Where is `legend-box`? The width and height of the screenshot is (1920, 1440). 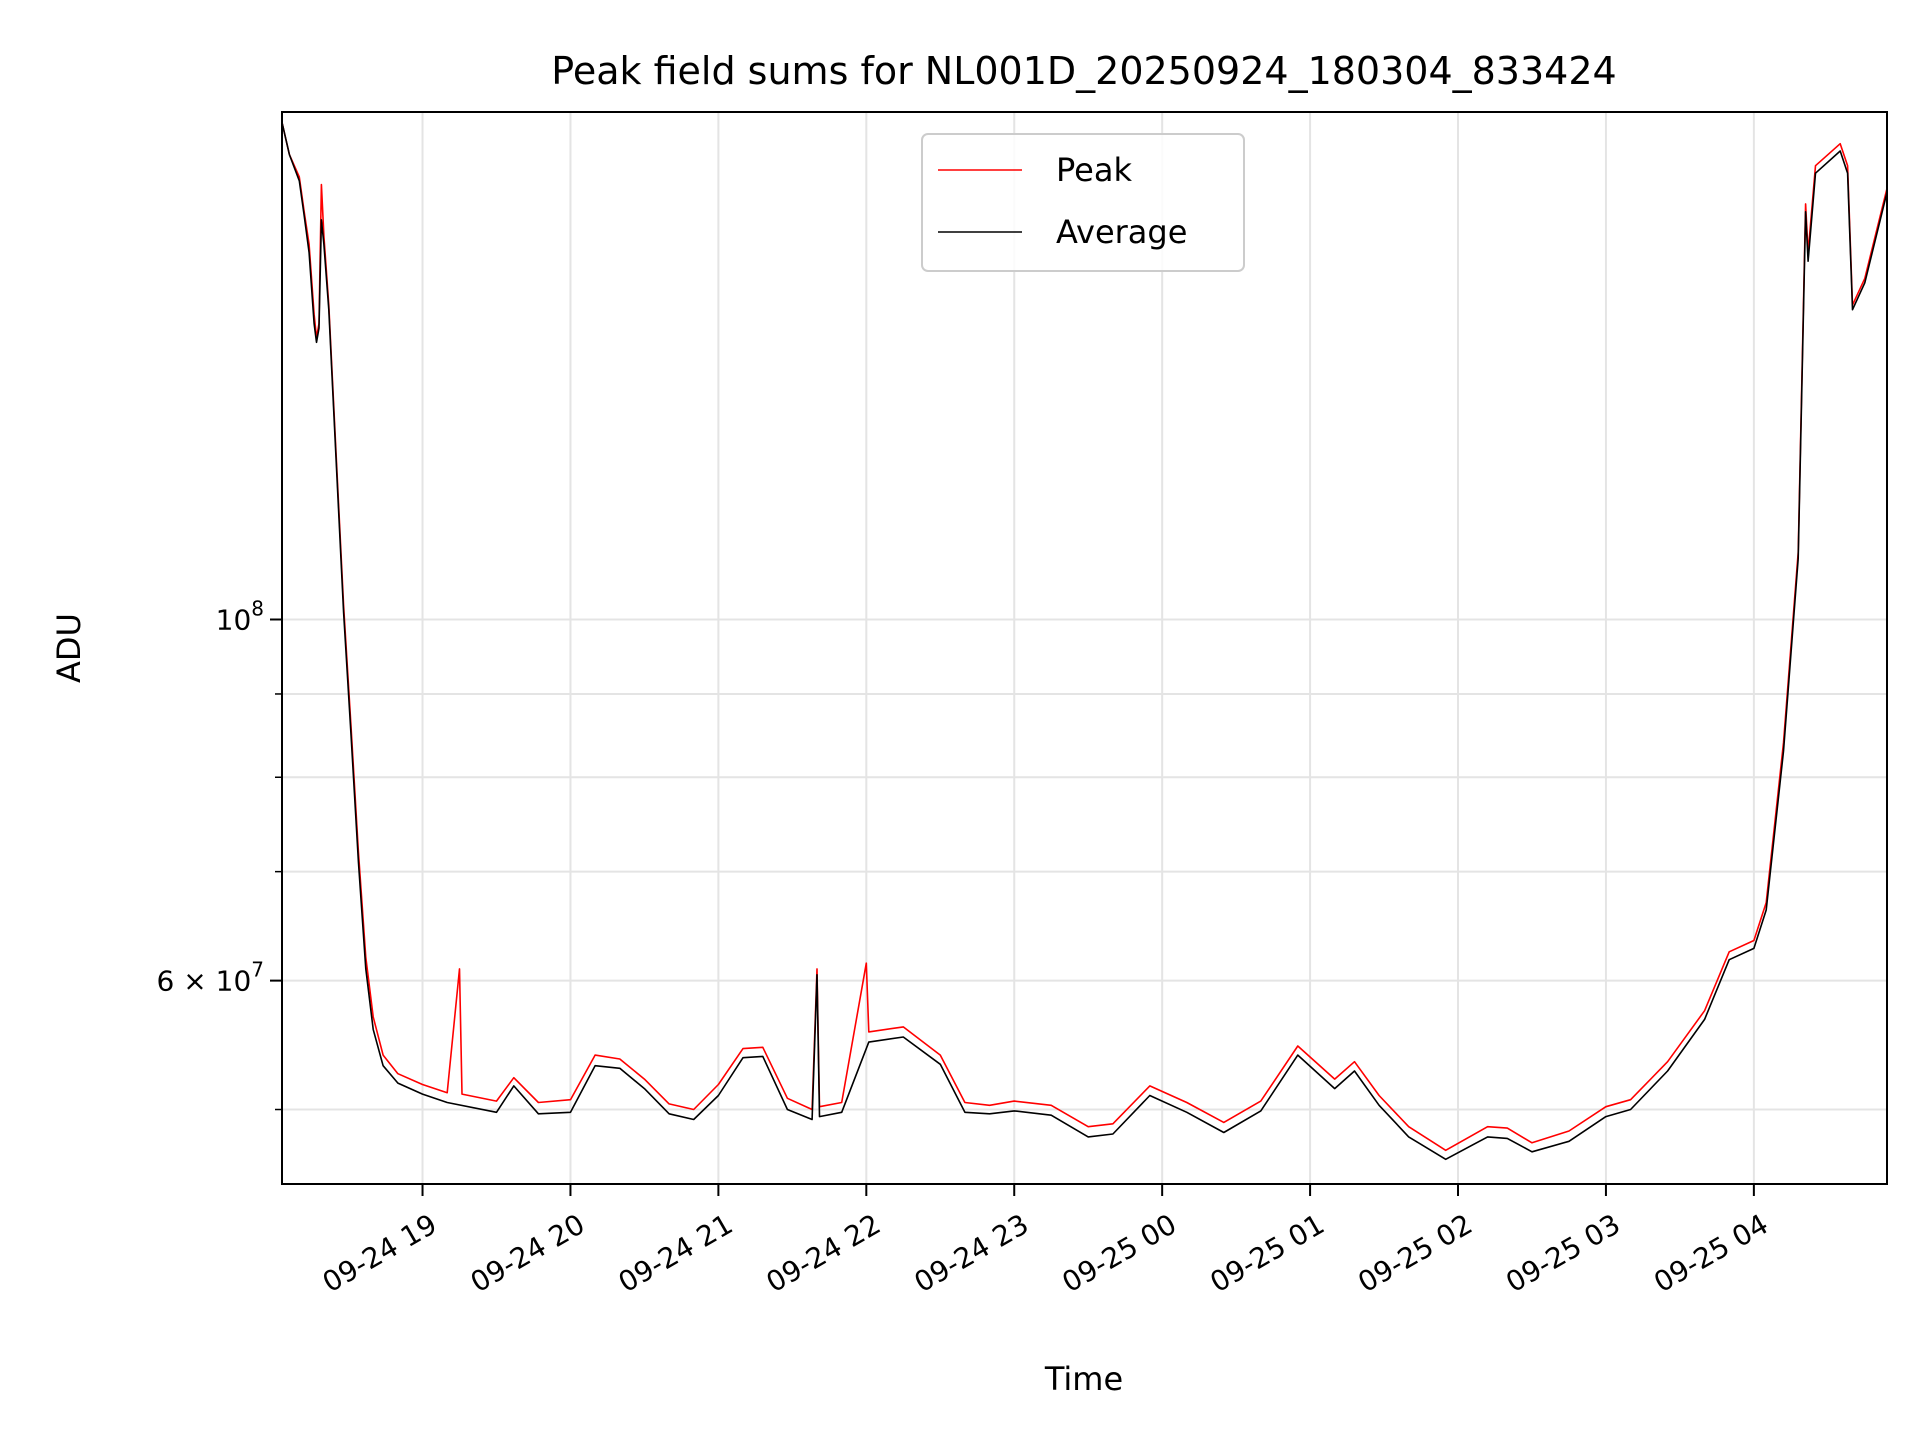
legend-box is located at coordinates (1083, 202).